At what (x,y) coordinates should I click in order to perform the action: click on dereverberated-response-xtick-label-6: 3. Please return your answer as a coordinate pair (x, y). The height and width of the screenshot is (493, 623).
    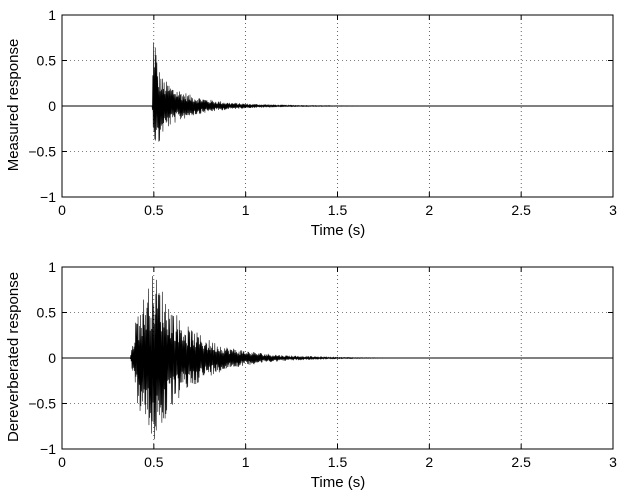
    Looking at the image, I should click on (613, 462).